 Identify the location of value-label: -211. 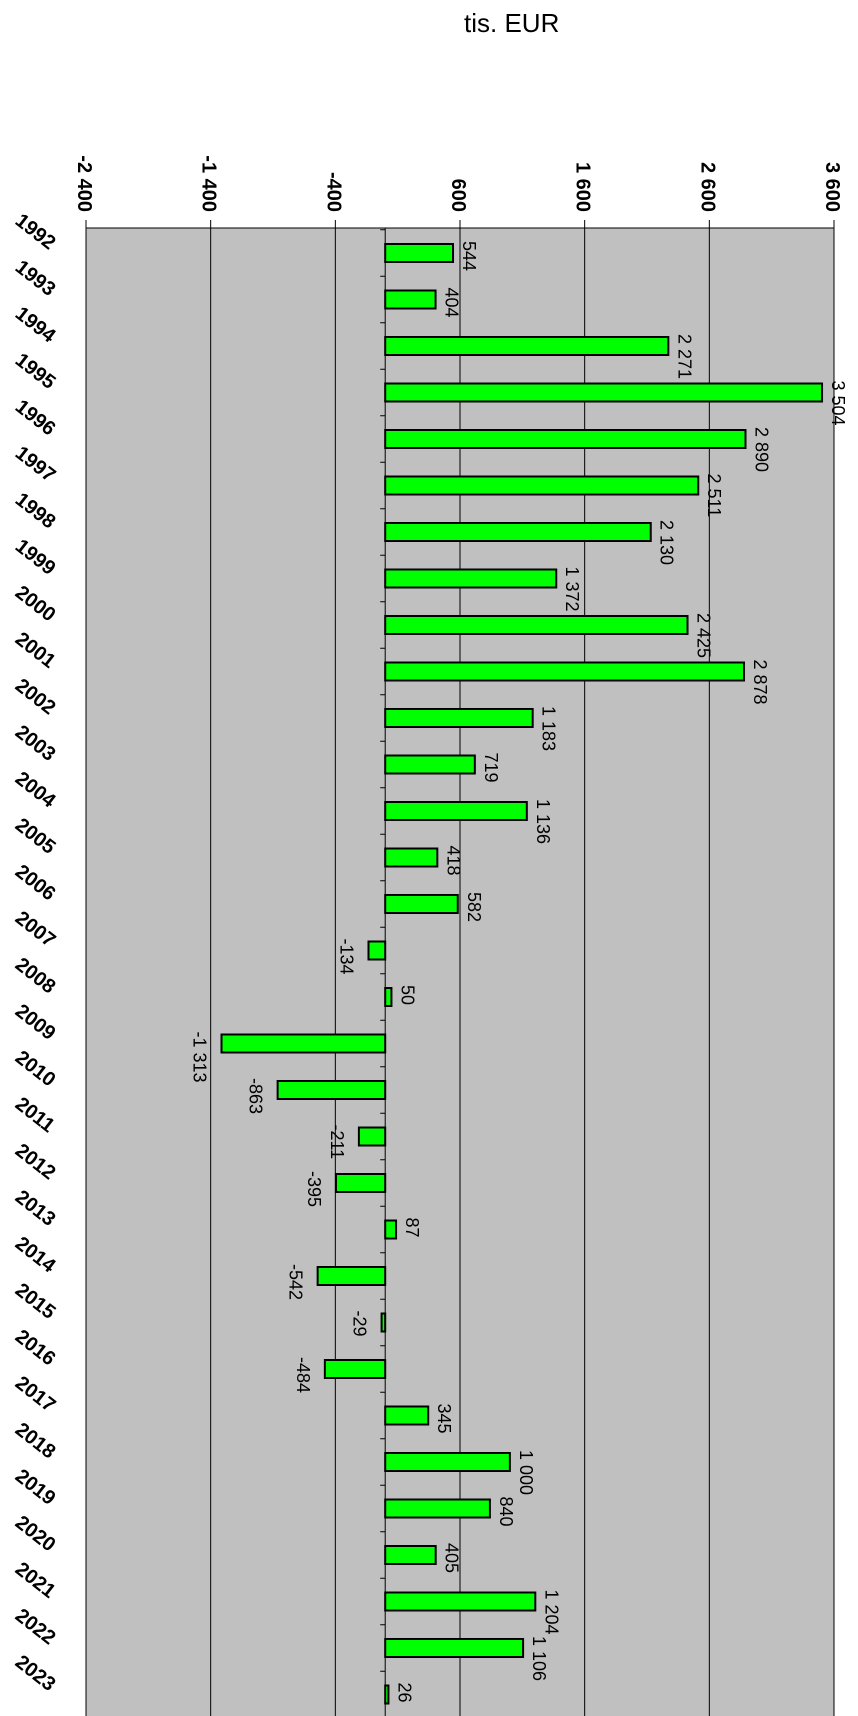
(337, 1142).